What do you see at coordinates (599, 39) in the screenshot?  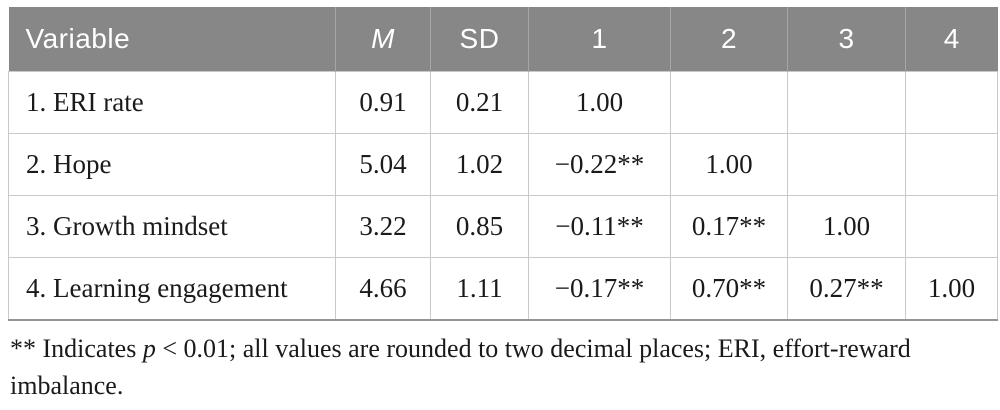 I see `col-header-1: 1` at bounding box center [599, 39].